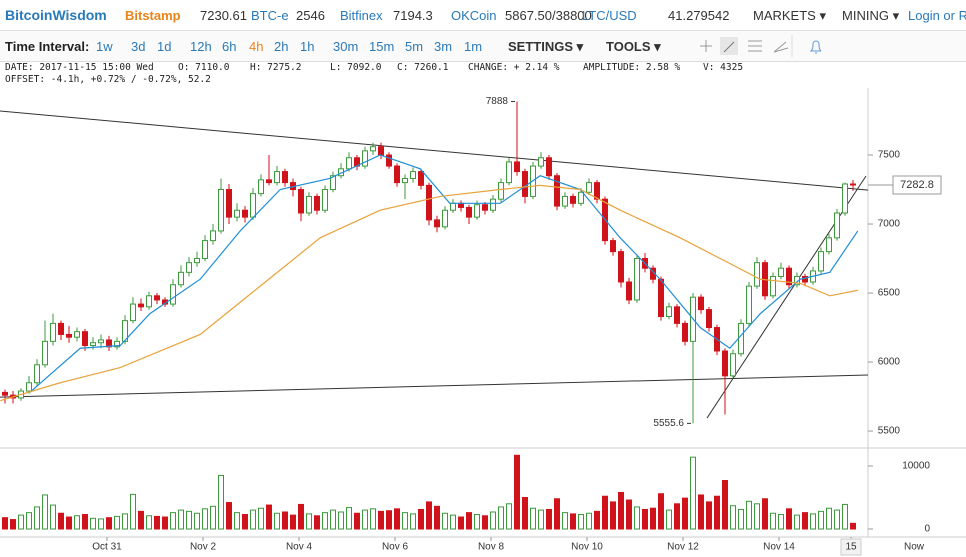 This screenshot has height=557, width=966. Describe the element at coordinates (781, 47) in the screenshot. I see `fan-icon` at that location.